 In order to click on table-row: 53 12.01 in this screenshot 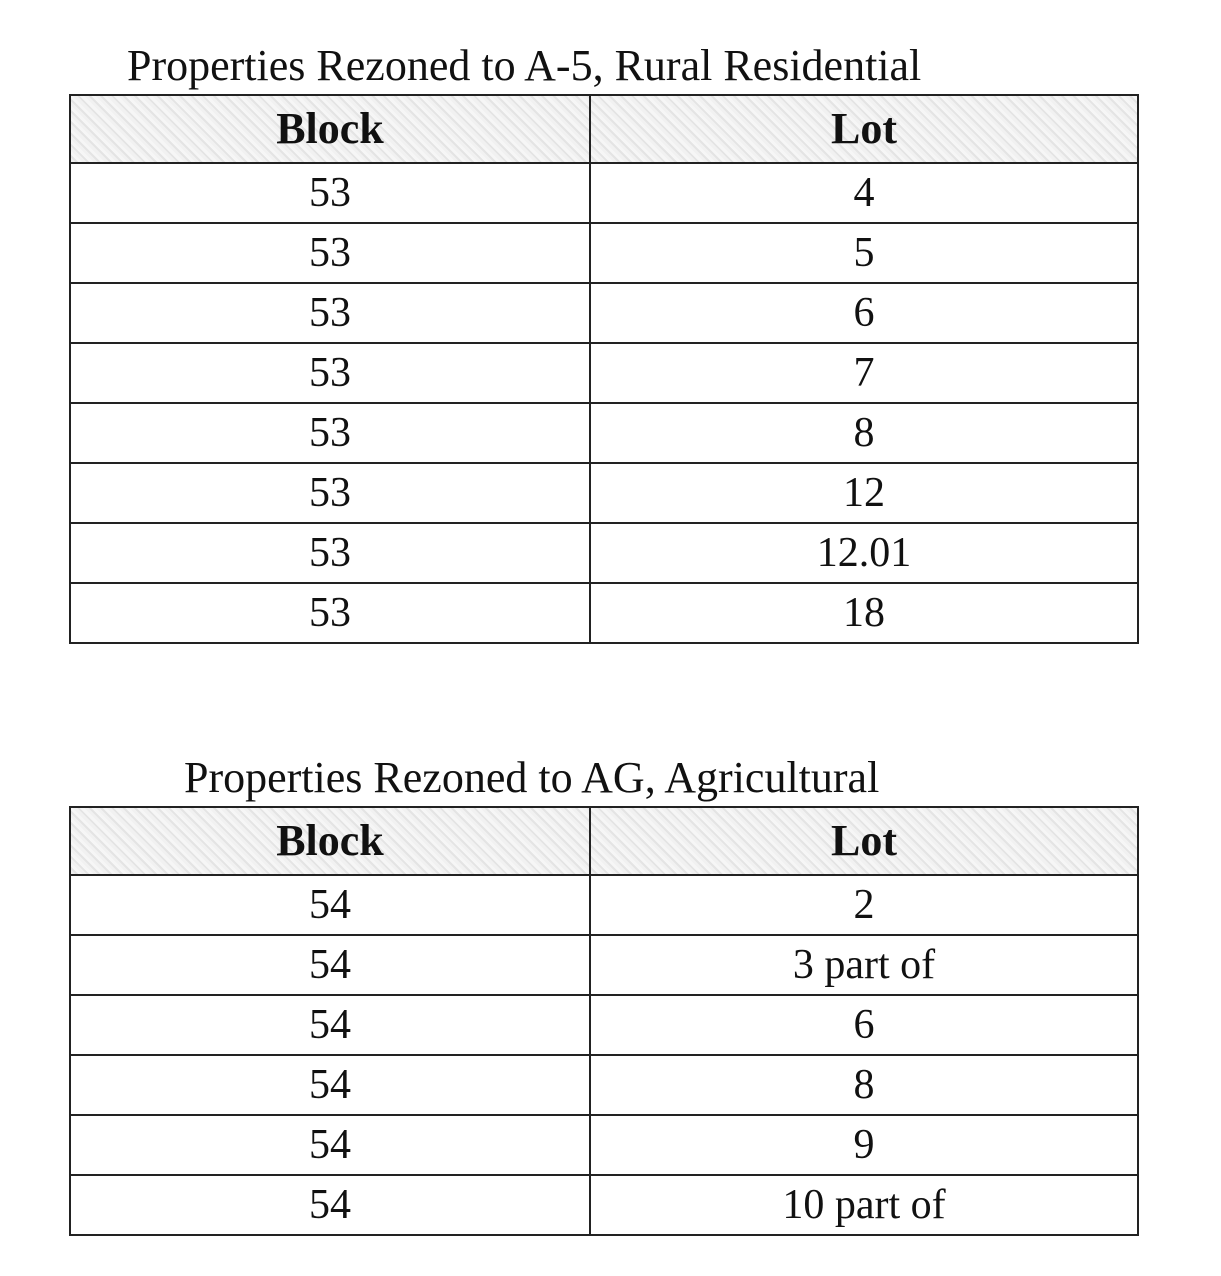, I will do `click(604, 553)`.